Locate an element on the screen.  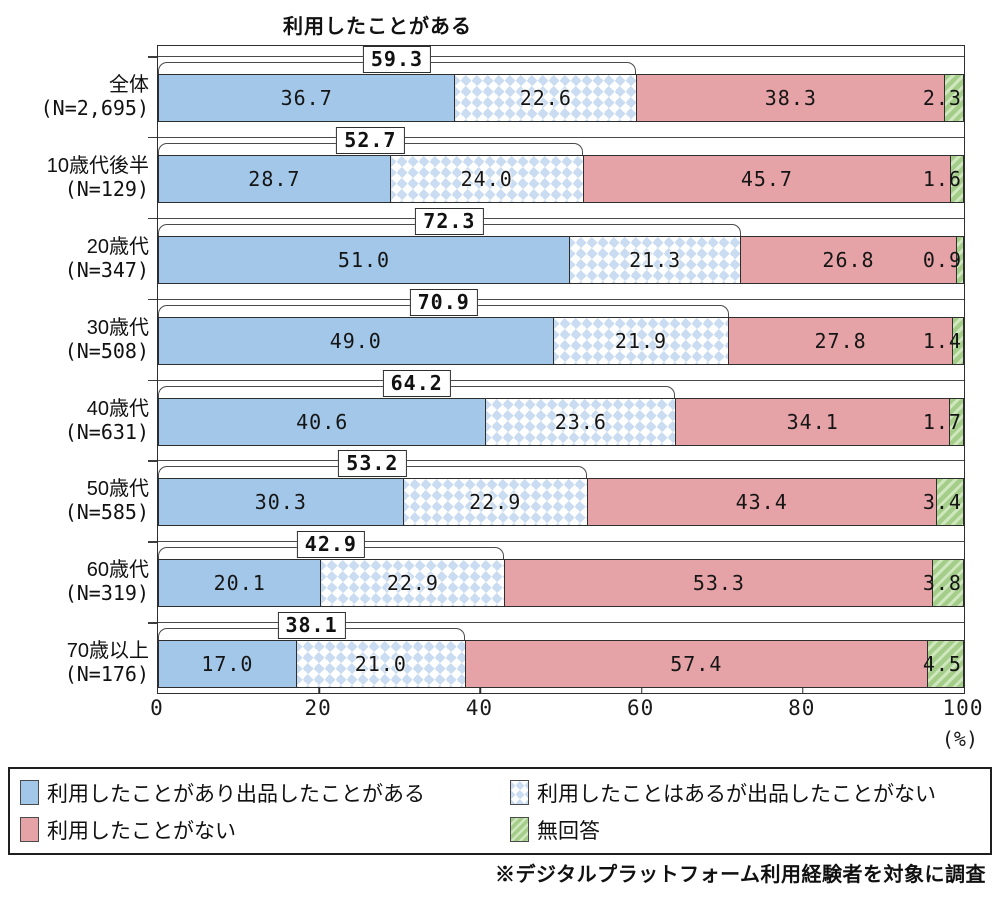
bar-segment-no-answer: 3.4 is located at coordinates (943, 502).